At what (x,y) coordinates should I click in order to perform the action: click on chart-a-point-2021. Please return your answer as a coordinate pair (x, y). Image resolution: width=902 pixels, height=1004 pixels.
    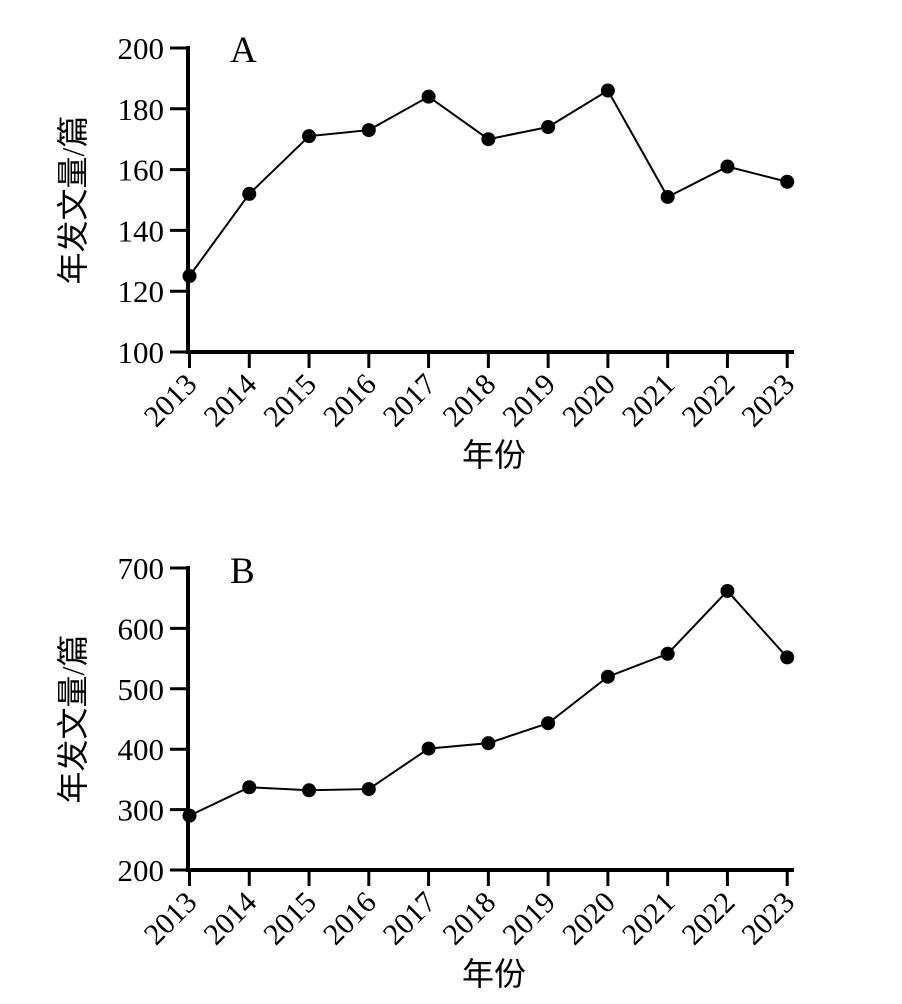
    Looking at the image, I should click on (667, 196).